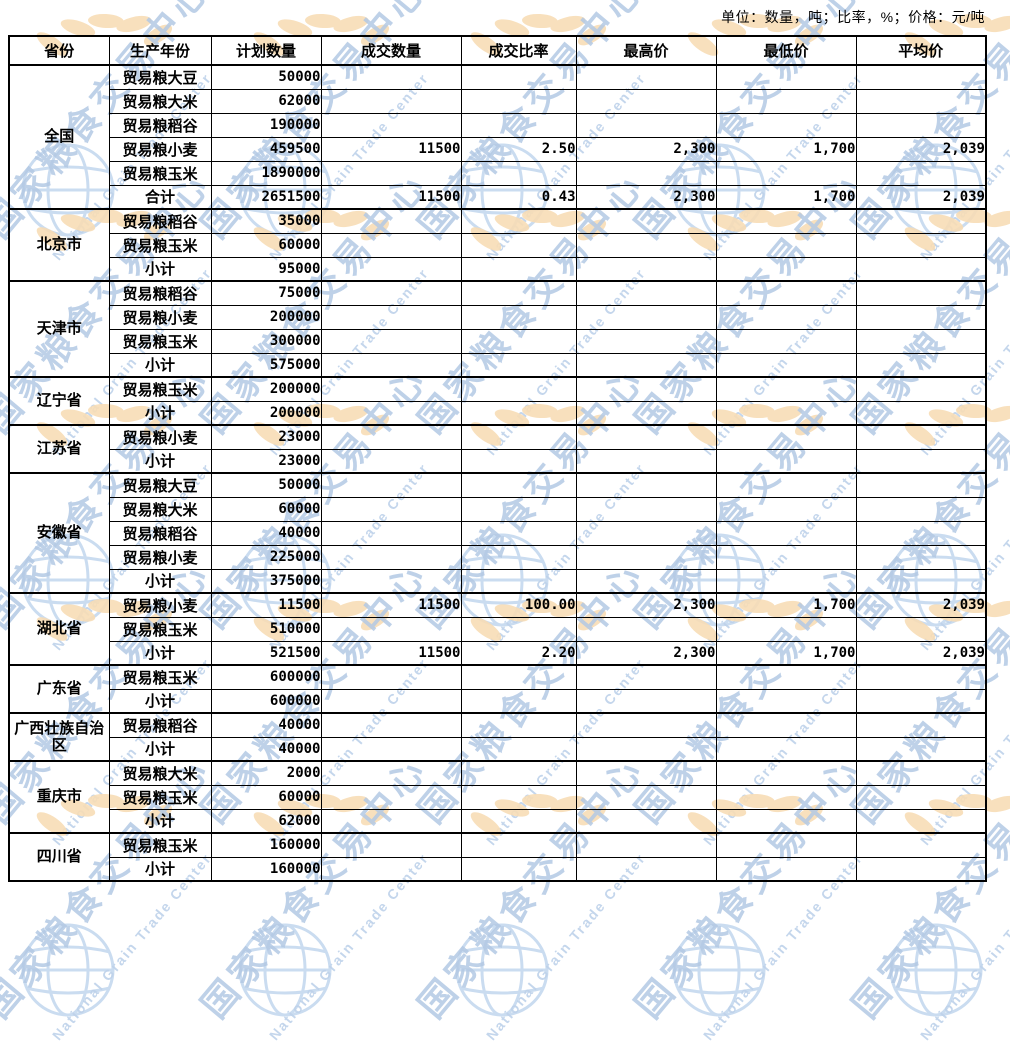 The height and width of the screenshot is (1043, 1010). What do you see at coordinates (266, 173) in the screenshot?
I see `planned-qty-cell: 1890000` at bounding box center [266, 173].